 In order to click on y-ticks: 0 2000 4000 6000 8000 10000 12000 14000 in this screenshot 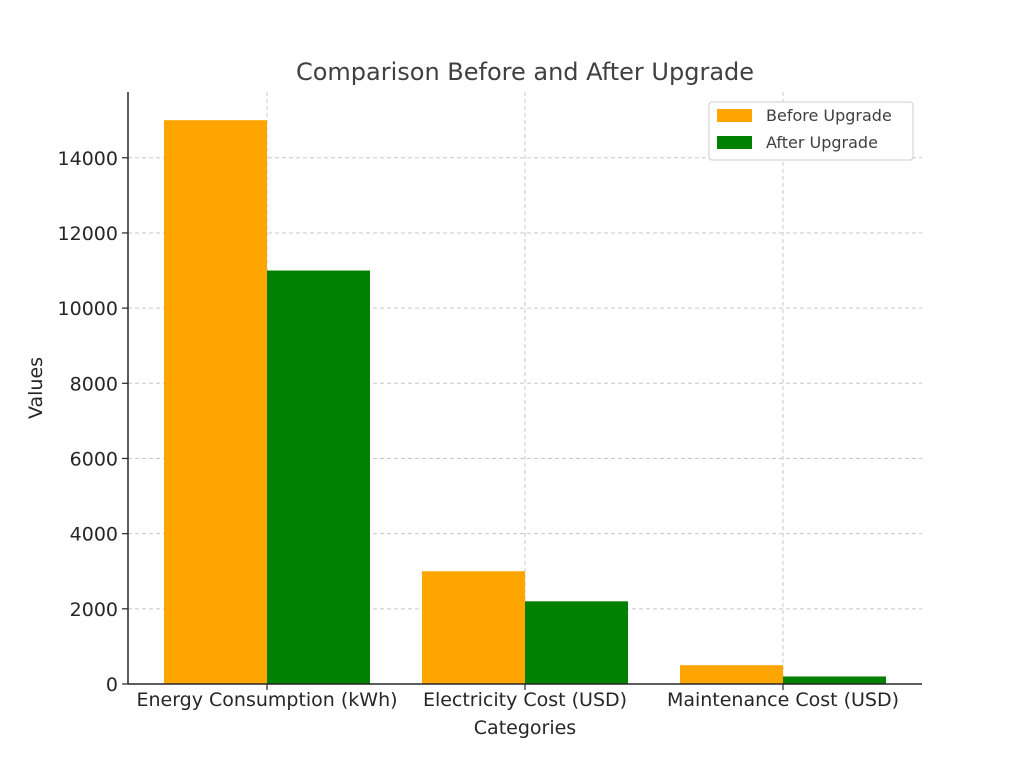, I will do `click(93, 422)`.